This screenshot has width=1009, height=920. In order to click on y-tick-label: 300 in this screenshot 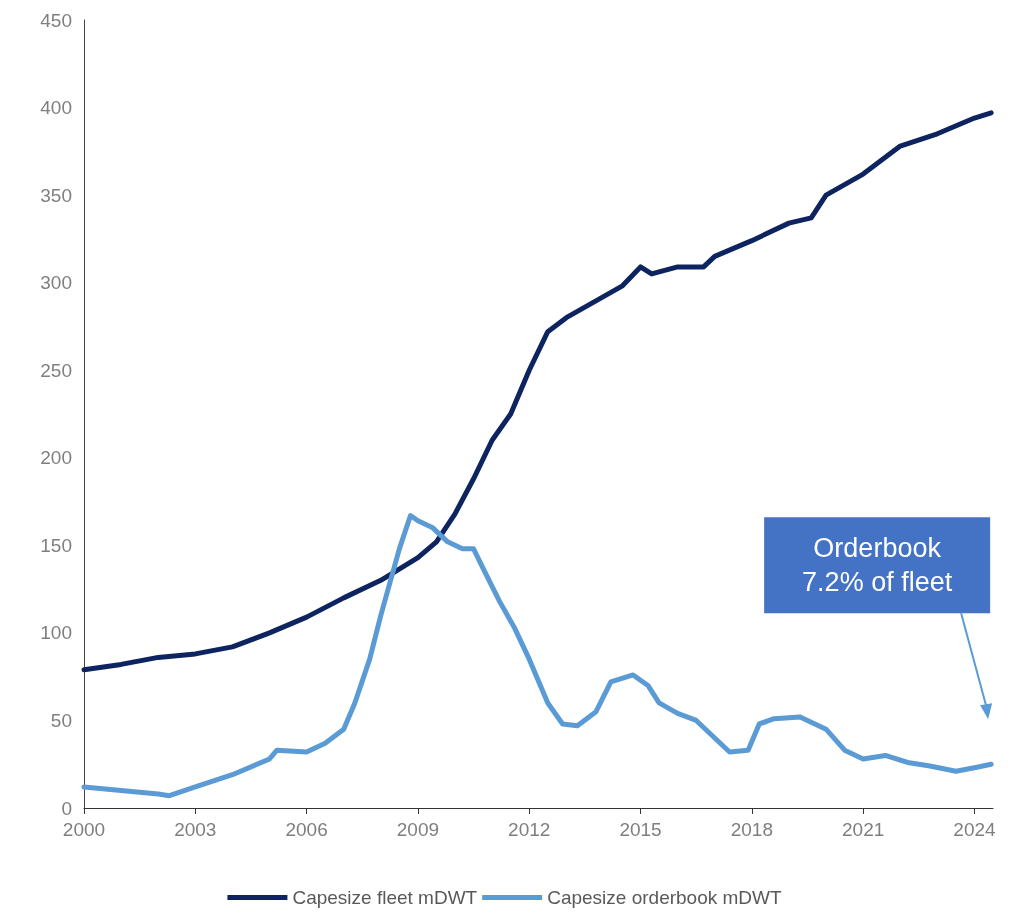, I will do `click(56, 283)`.